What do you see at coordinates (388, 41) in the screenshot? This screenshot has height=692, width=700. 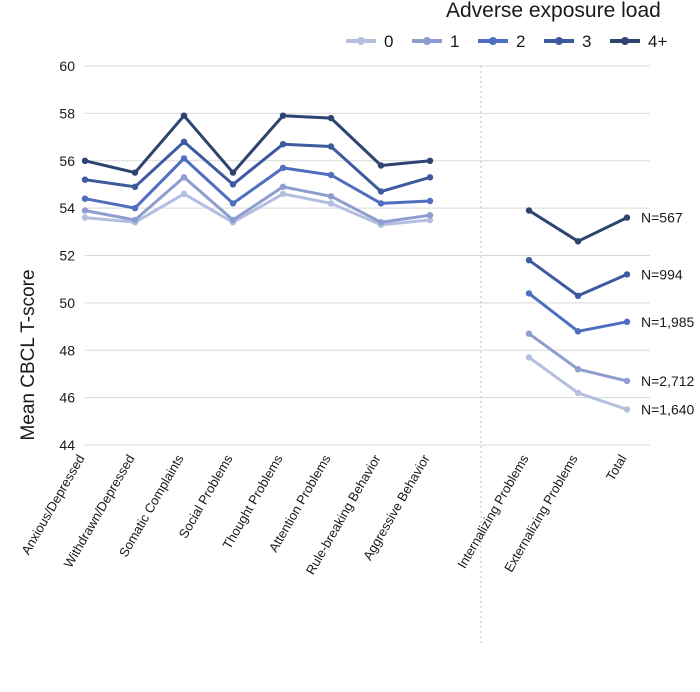 I see `legend-label: 0` at bounding box center [388, 41].